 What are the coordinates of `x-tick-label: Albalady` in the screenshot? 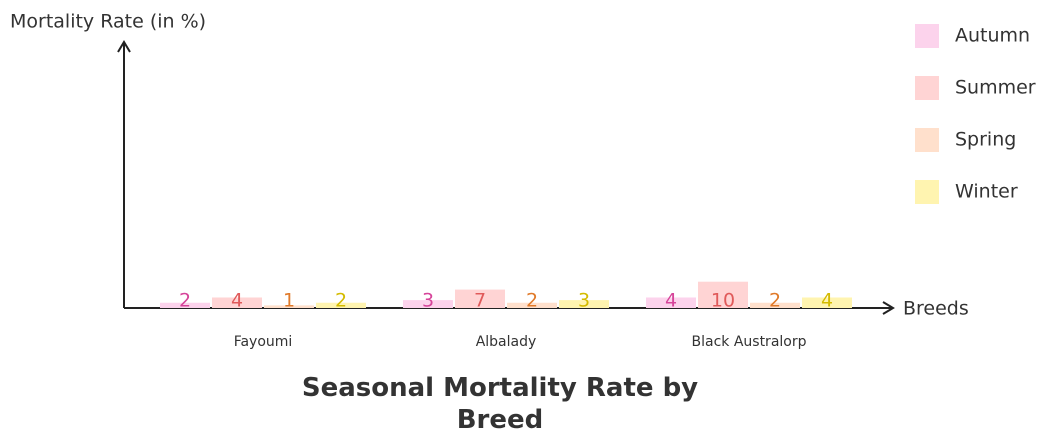 It's located at (506, 342).